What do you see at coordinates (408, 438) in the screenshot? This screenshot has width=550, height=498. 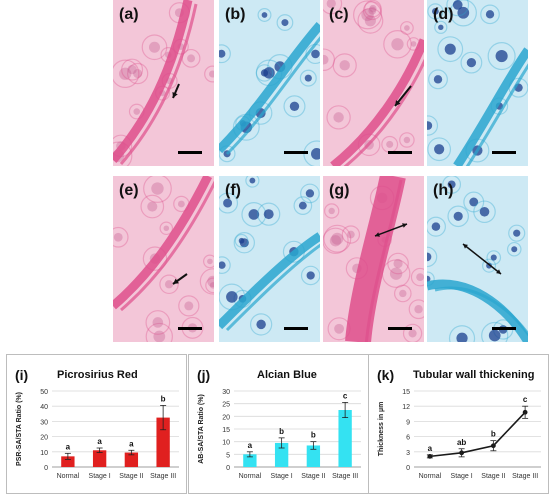 I see `y-tick-label: 6` at bounding box center [408, 438].